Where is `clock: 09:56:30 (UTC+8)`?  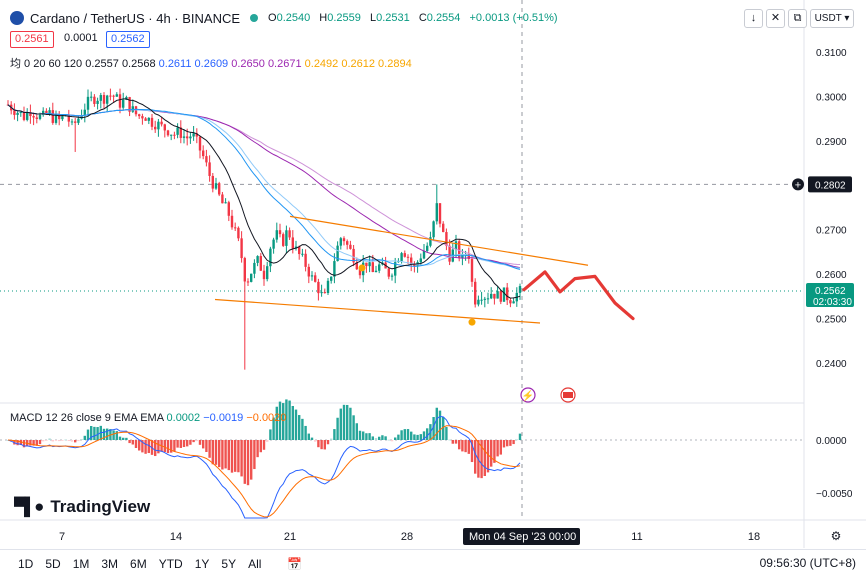
clock: 09:56:30 (UTC+8) is located at coordinates (807, 563).